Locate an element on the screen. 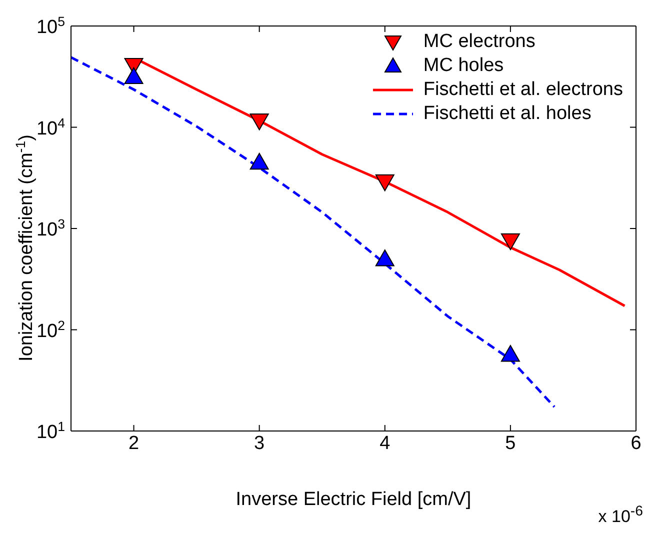 The width and height of the screenshot is (651, 535). x-tick-label: 6 is located at coordinates (636, 443).